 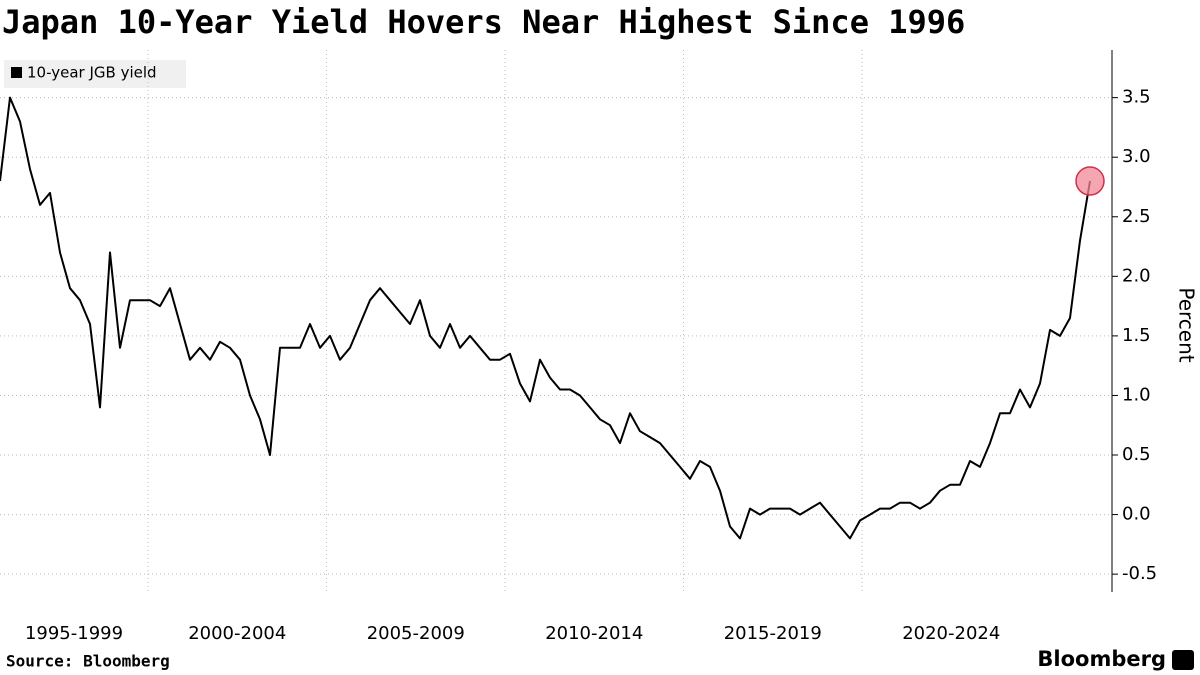 I want to click on y-tick-label: 2.5, so click(x=1136, y=216).